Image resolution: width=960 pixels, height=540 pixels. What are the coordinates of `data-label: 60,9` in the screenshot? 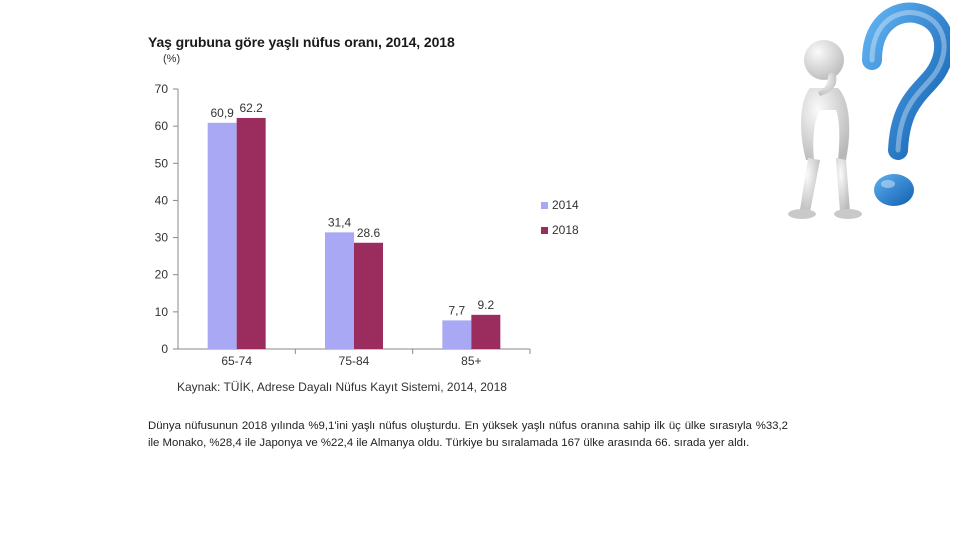 It's located at (222, 113).